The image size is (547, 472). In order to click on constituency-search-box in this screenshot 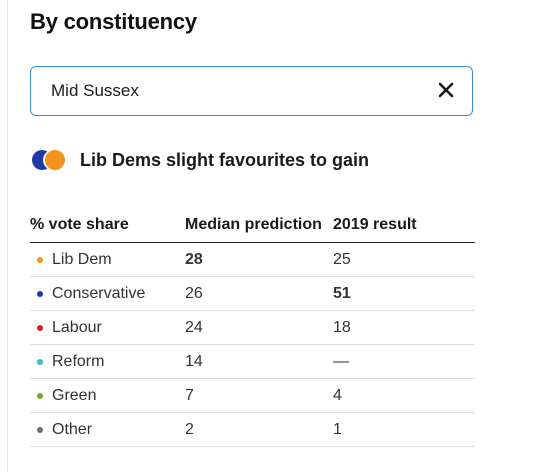, I will do `click(251, 91)`.